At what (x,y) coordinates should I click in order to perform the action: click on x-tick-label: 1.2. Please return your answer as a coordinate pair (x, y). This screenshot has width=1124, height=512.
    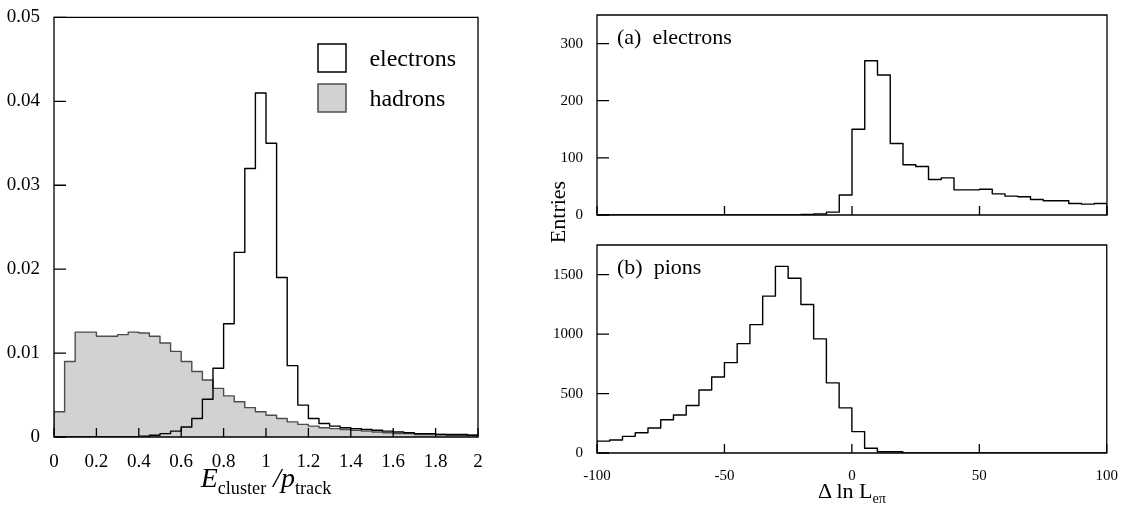
    Looking at the image, I should click on (308, 461).